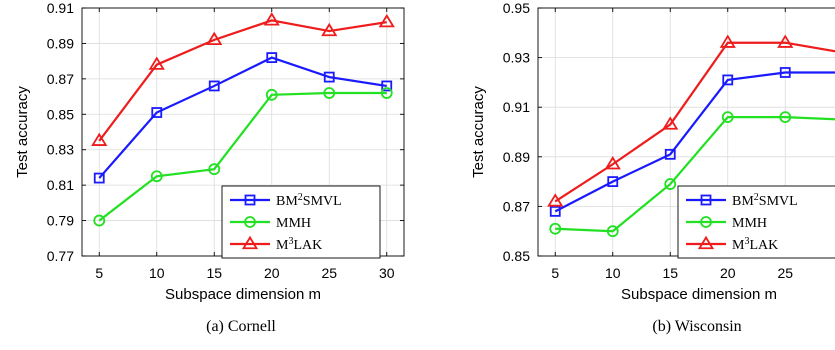  Describe the element at coordinates (60, 221) in the screenshot. I see `y-tick-label: 0.79` at that location.